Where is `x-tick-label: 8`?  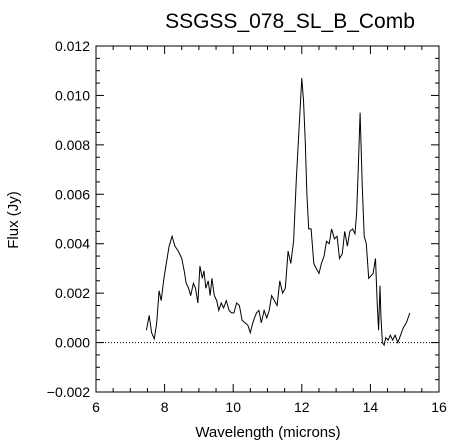 x-tick-label: 8 is located at coordinates (165, 407).